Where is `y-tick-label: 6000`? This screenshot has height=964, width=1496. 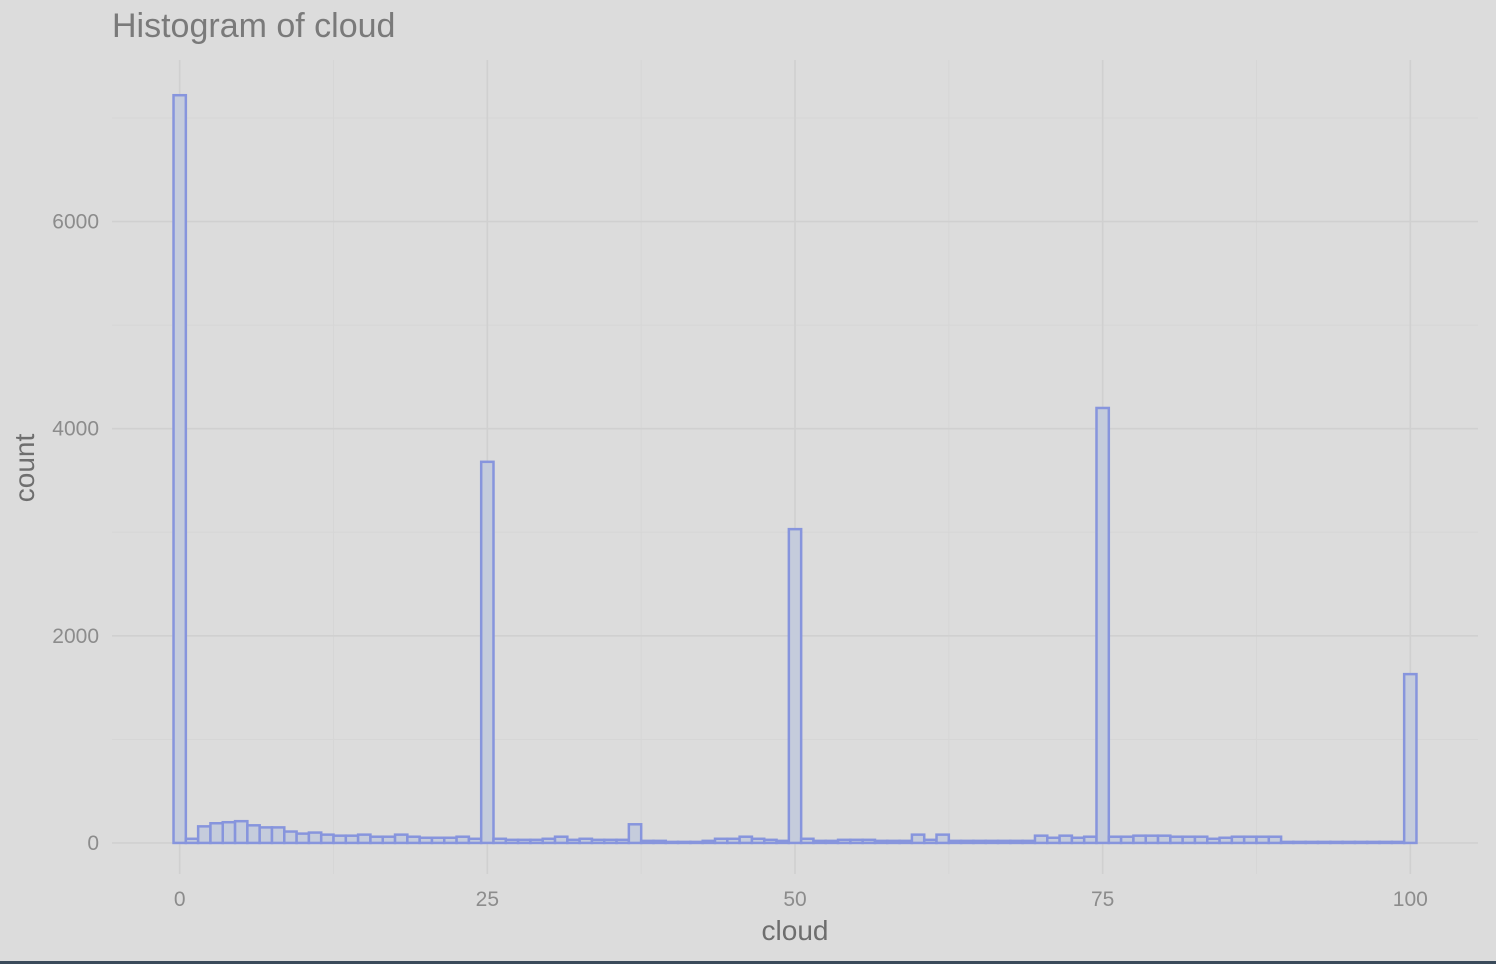 y-tick-label: 6000 is located at coordinates (75, 222).